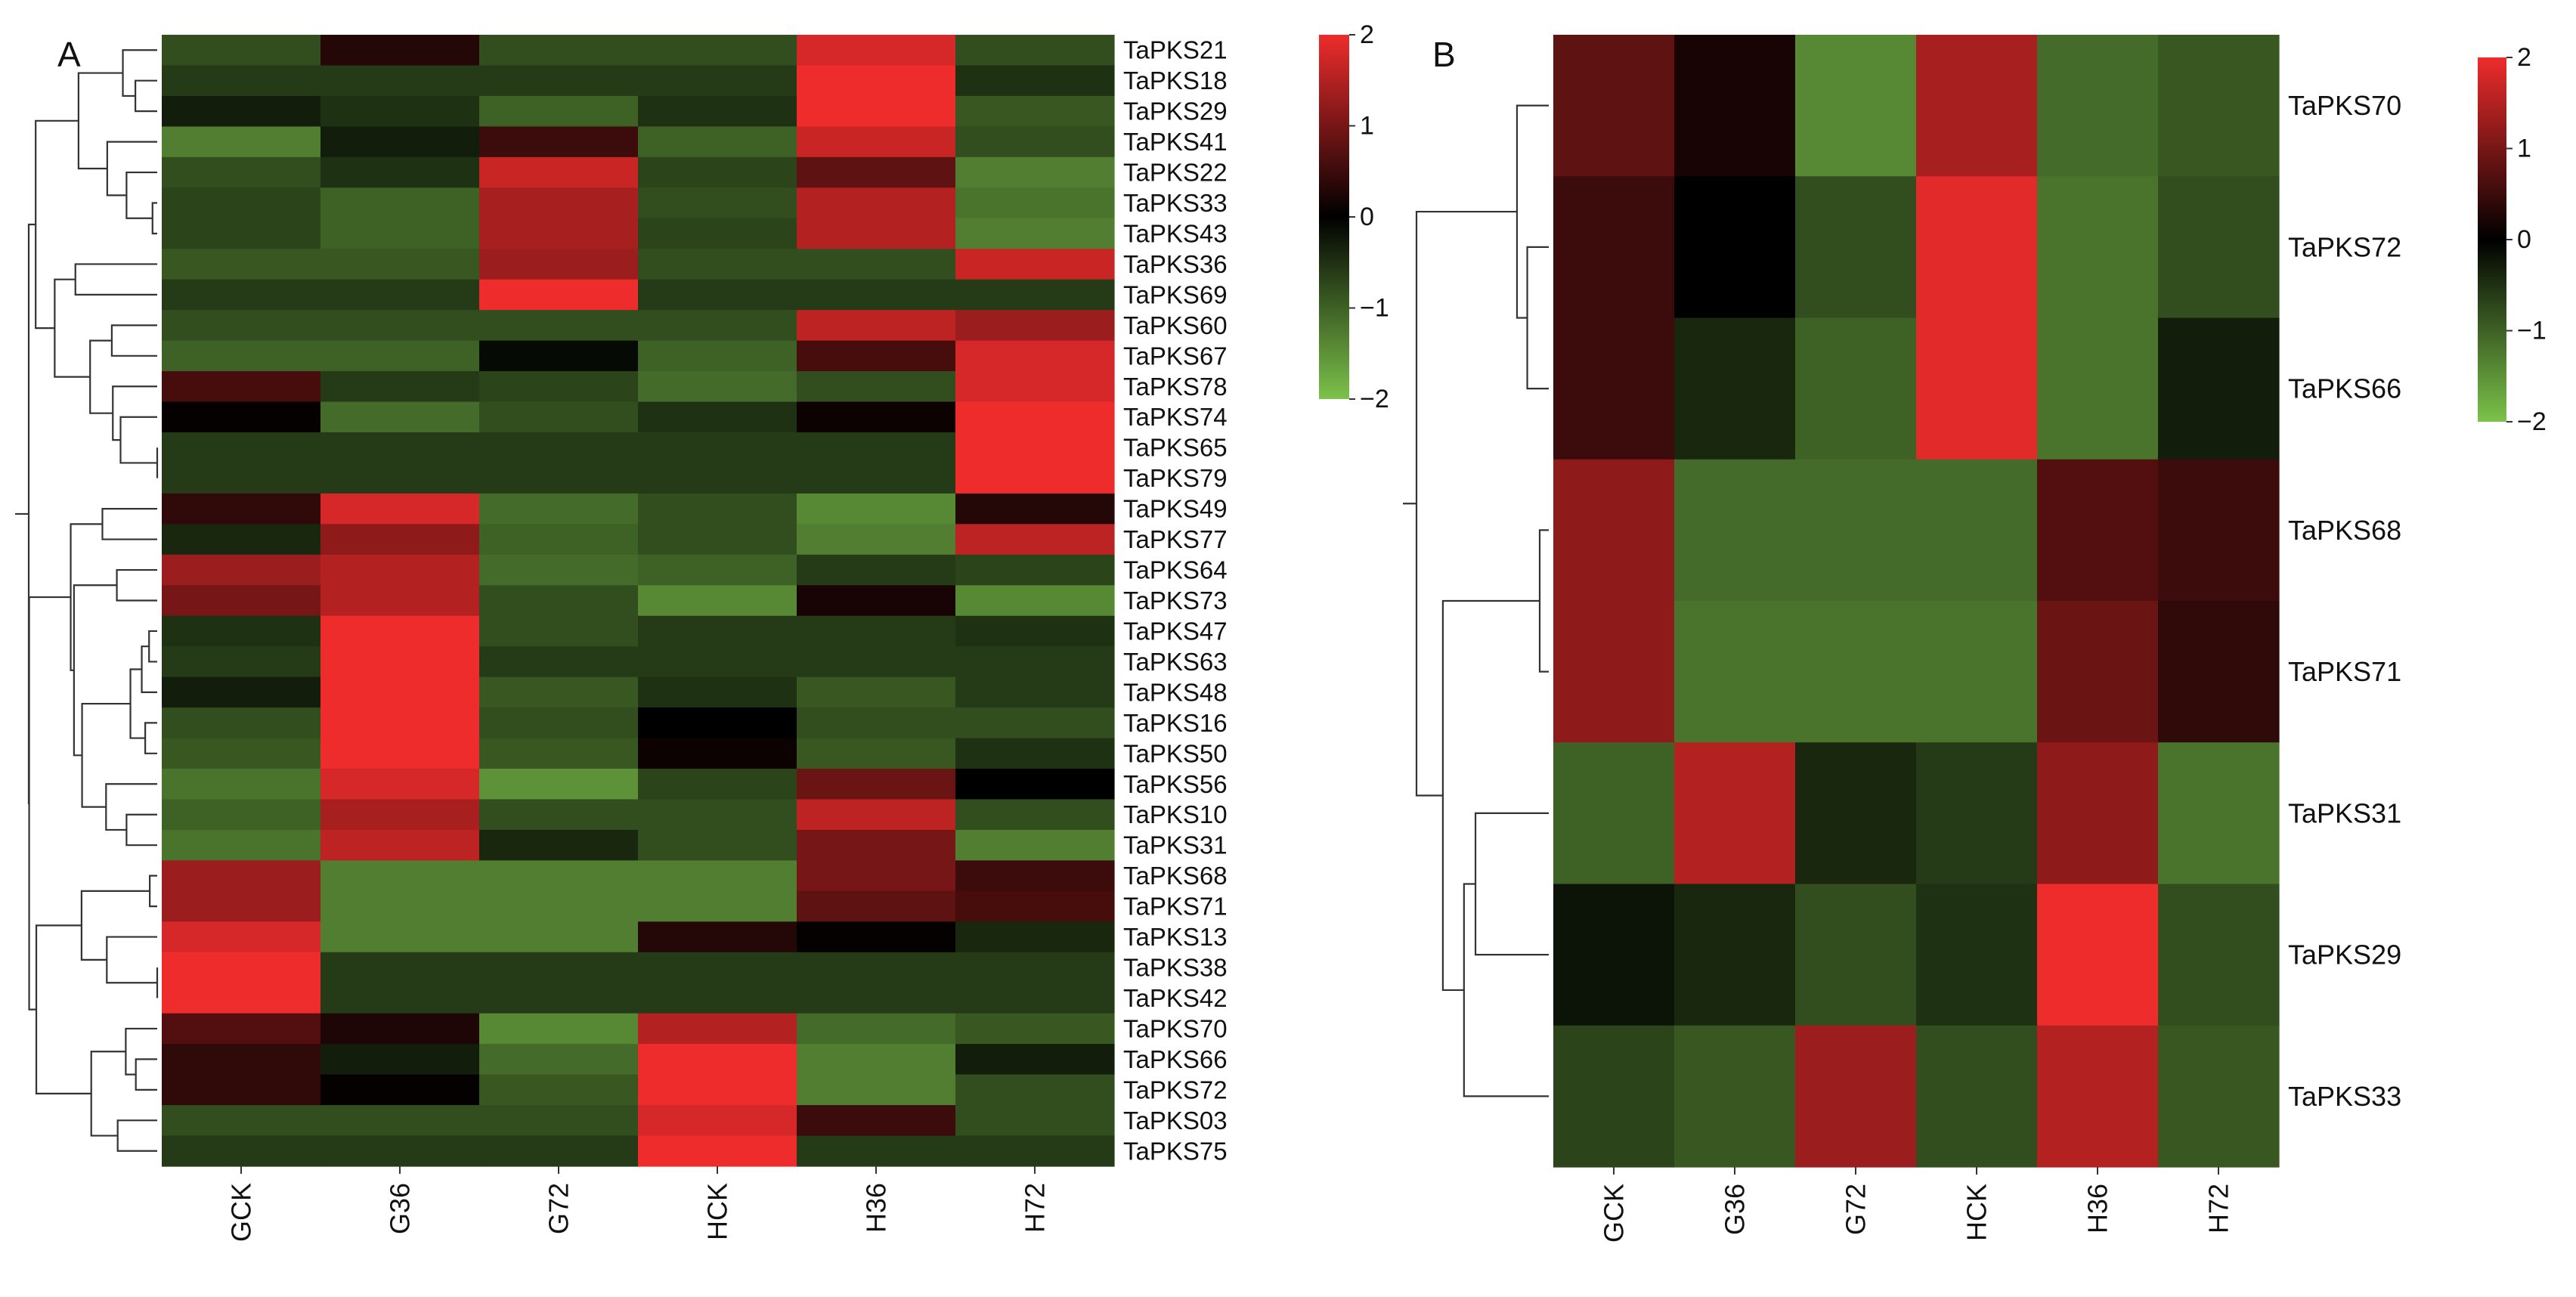 The image size is (2576, 1297). What do you see at coordinates (1175, 1151) in the screenshot?
I see `row-label: TaPKS75` at bounding box center [1175, 1151].